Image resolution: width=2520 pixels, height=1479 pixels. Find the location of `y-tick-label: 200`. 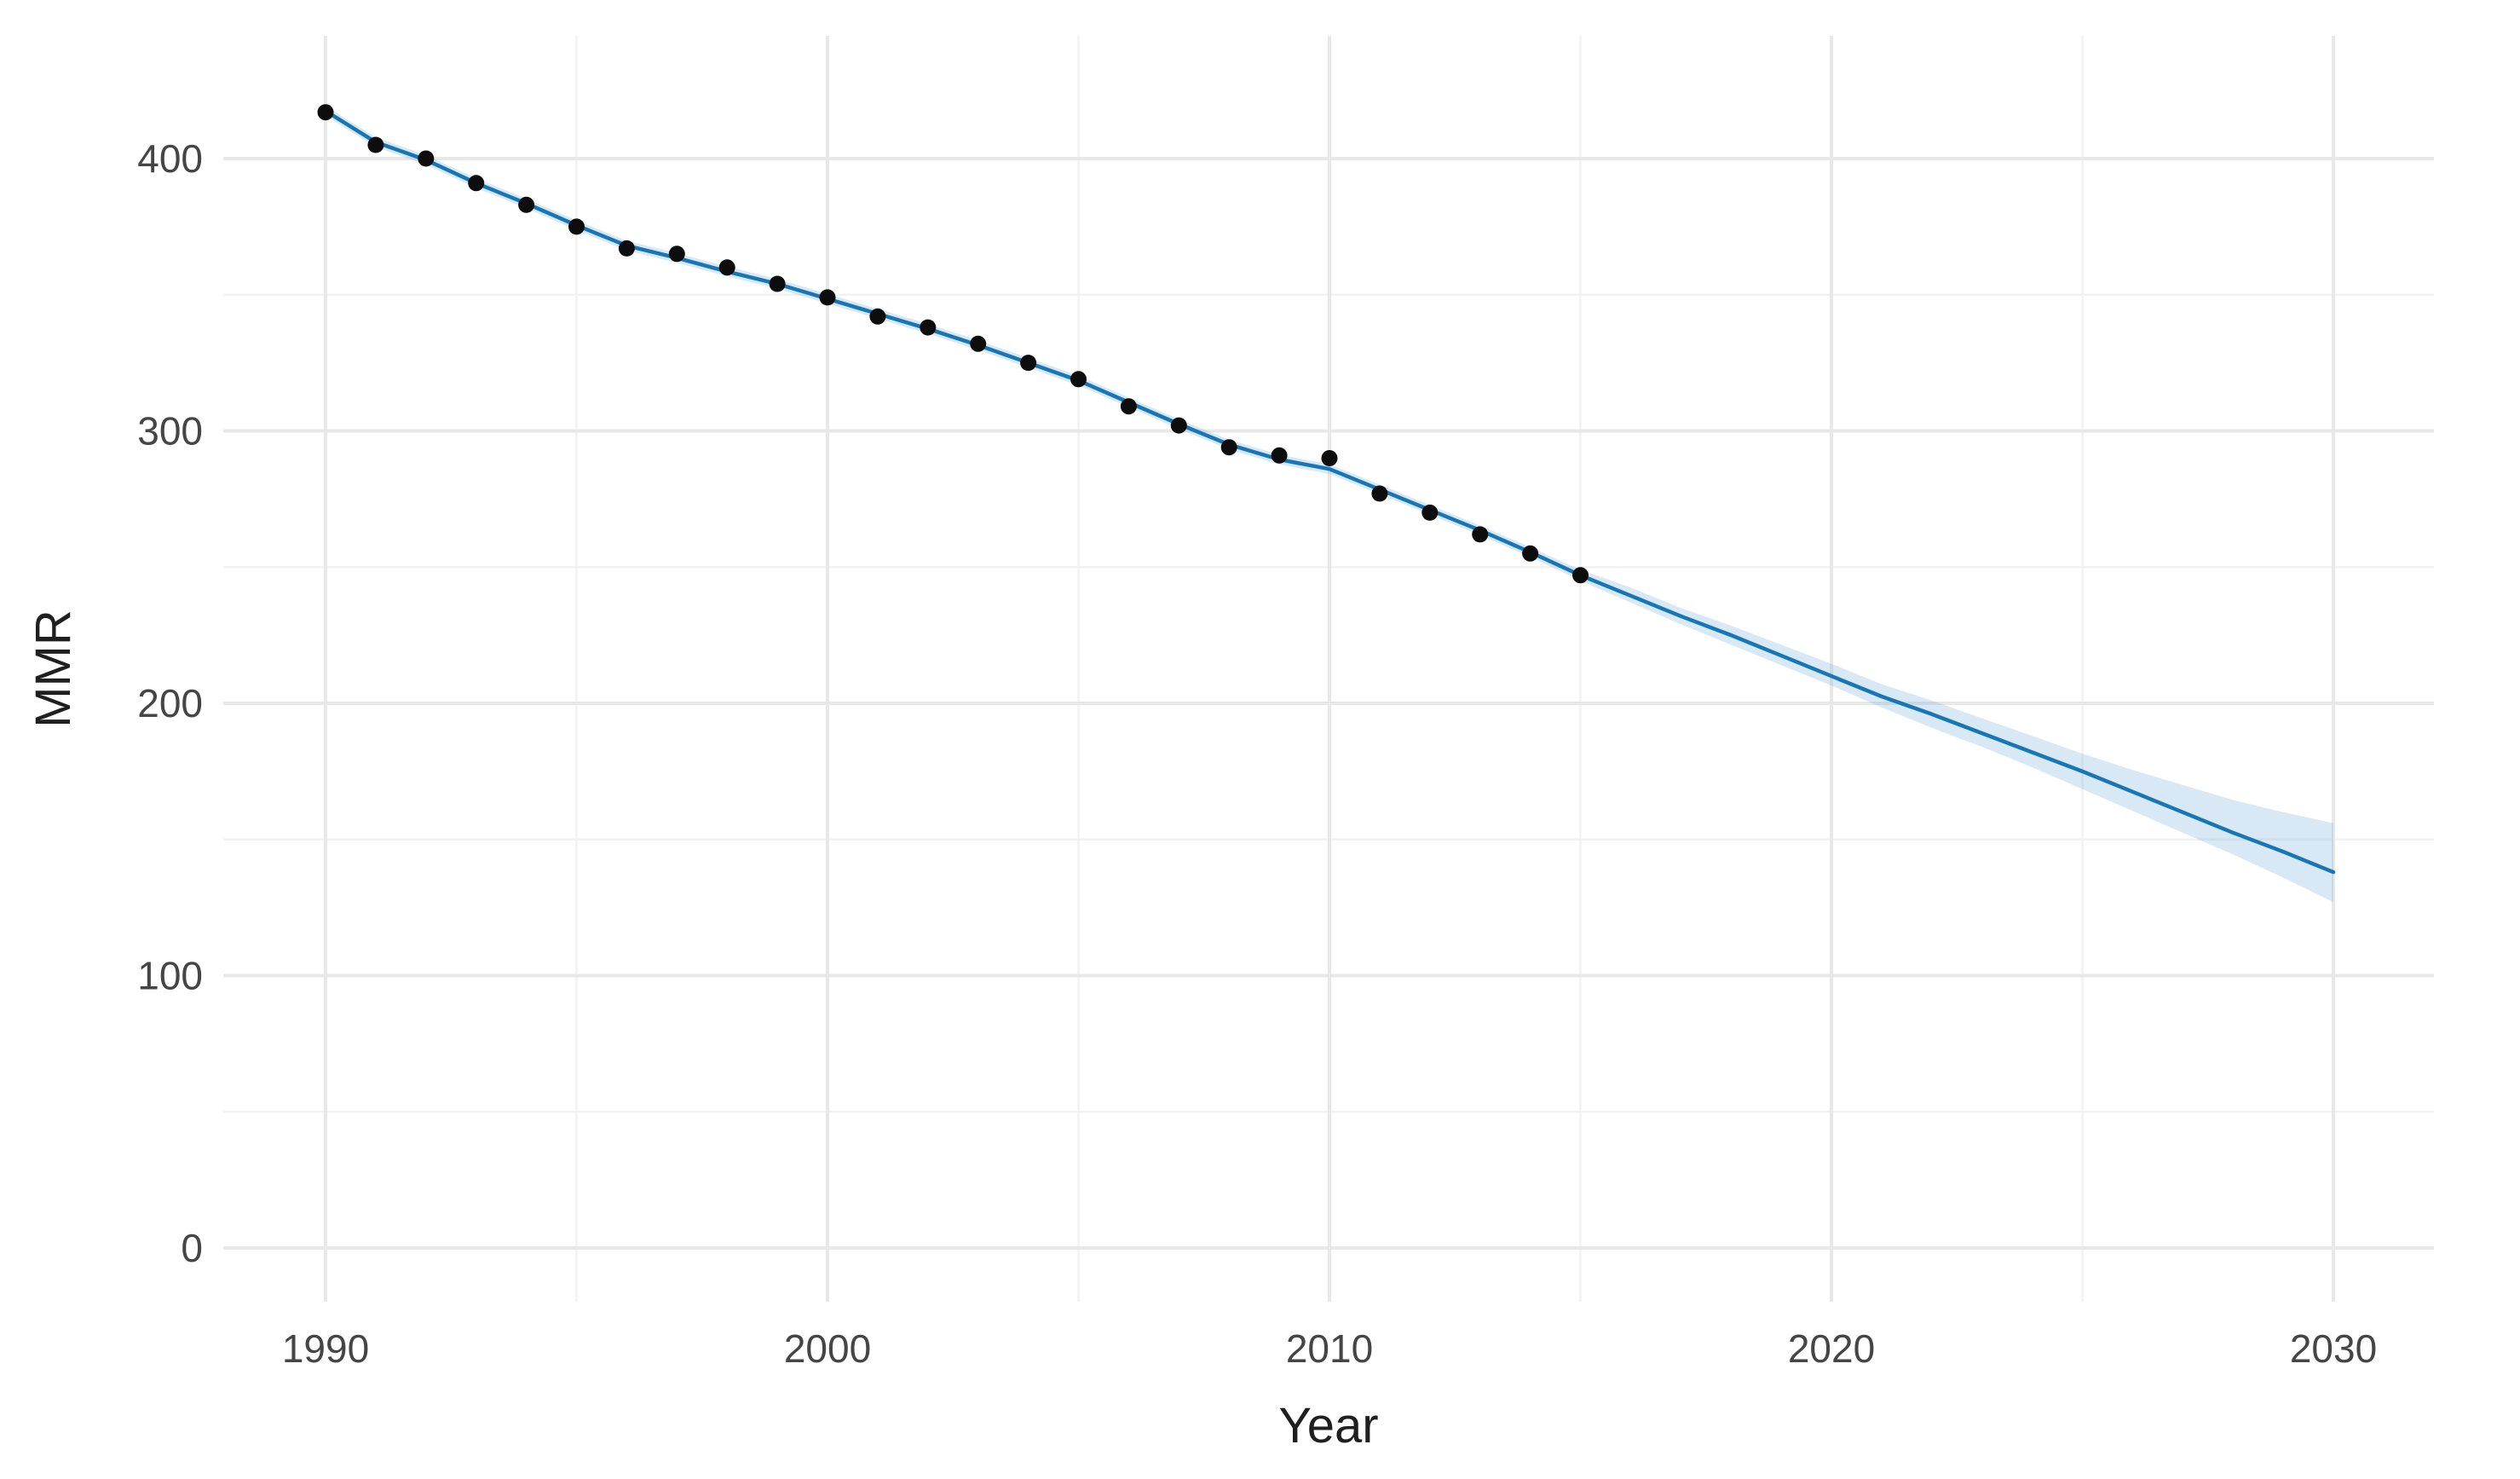

y-tick-label: 200 is located at coordinates (170, 703).